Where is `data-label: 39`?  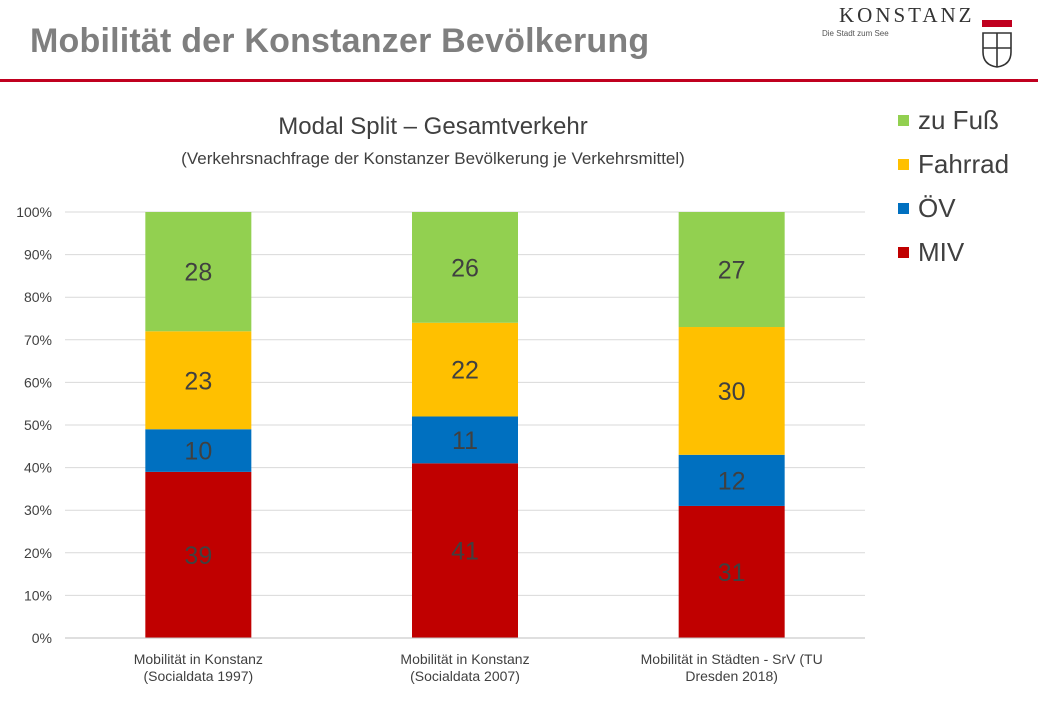
data-label: 39 is located at coordinates (198, 556).